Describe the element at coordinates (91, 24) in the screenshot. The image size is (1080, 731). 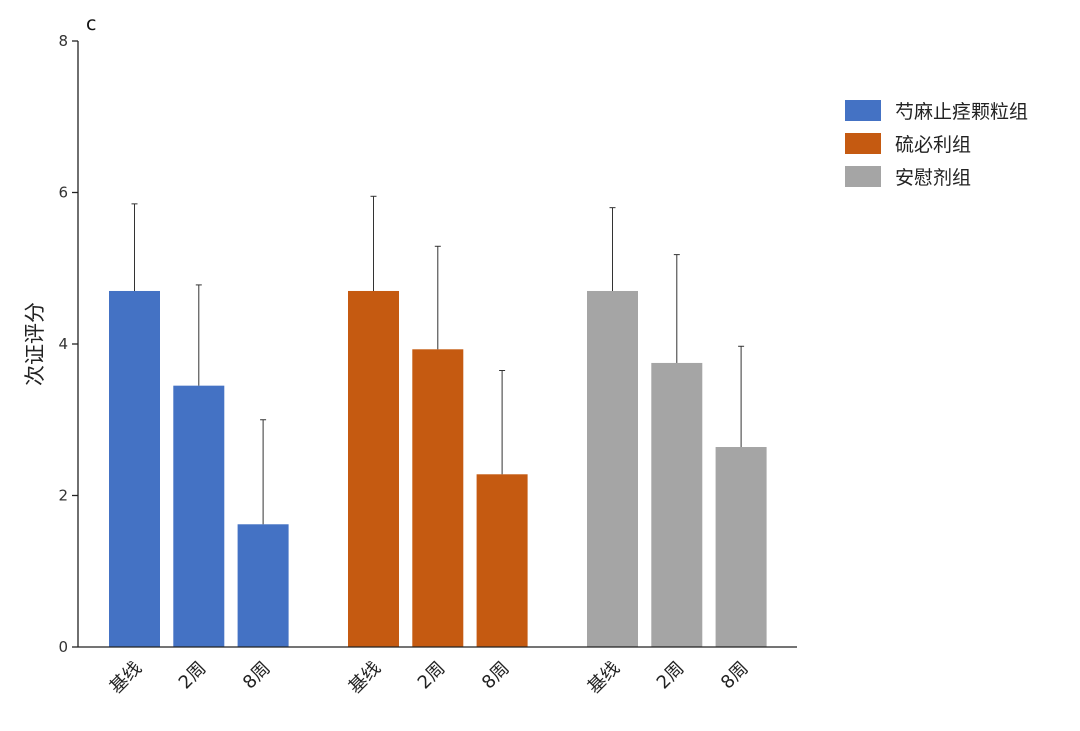
I see `panel-label: c` at that location.